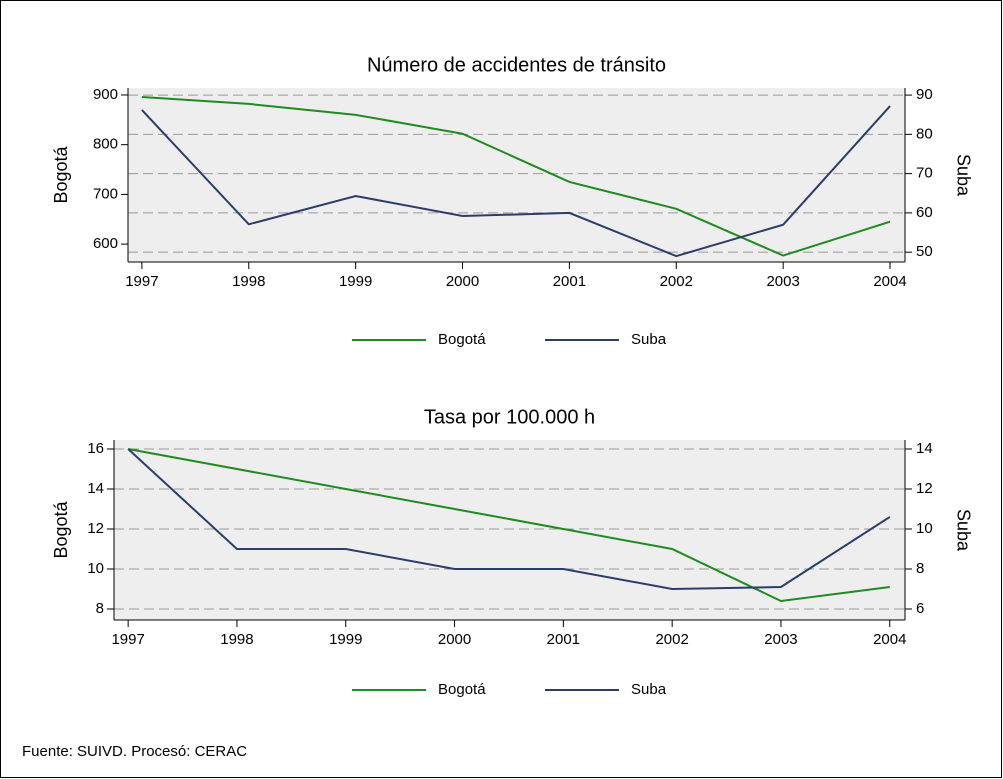 The width and height of the screenshot is (1003, 779). Describe the element at coordinates (105, 243) in the screenshot. I see `y-tick-label: 600` at that location.